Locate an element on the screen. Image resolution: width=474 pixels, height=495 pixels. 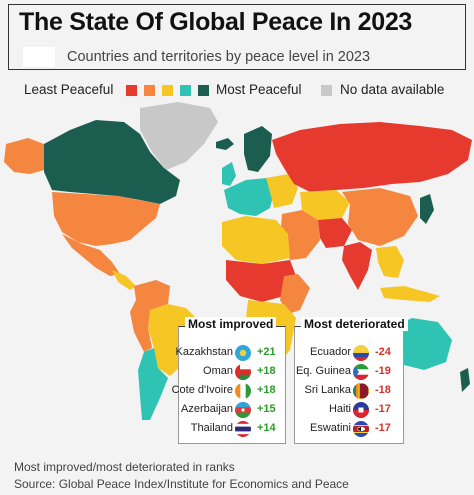
logo is located at coordinates (39, 57).